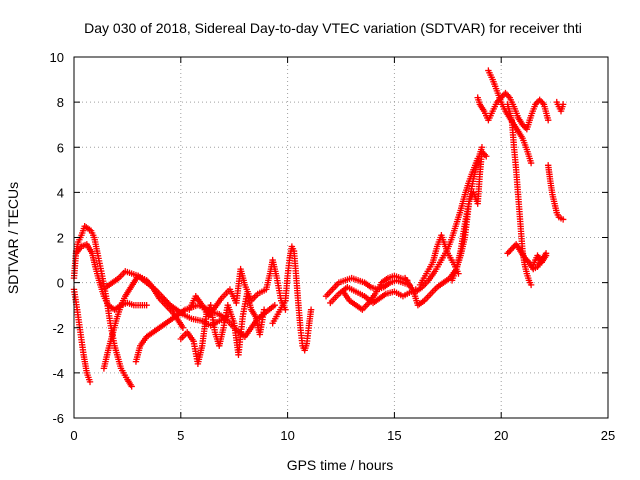 This screenshot has height=480, width=640. Describe the element at coordinates (58, 328) in the screenshot. I see `y-tick-label: -2` at that location.